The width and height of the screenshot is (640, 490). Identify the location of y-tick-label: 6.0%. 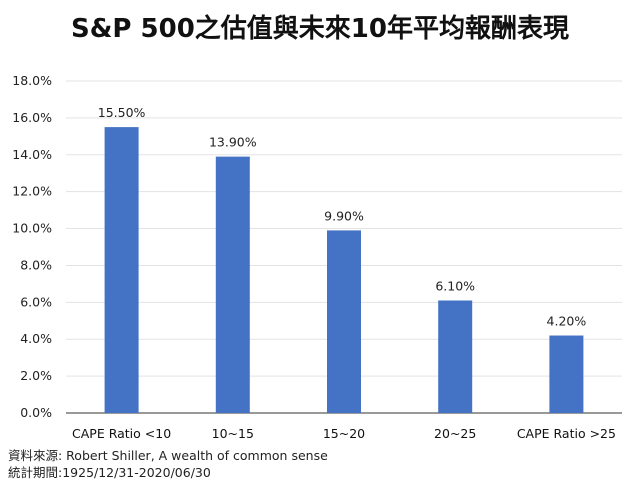
(36, 301).